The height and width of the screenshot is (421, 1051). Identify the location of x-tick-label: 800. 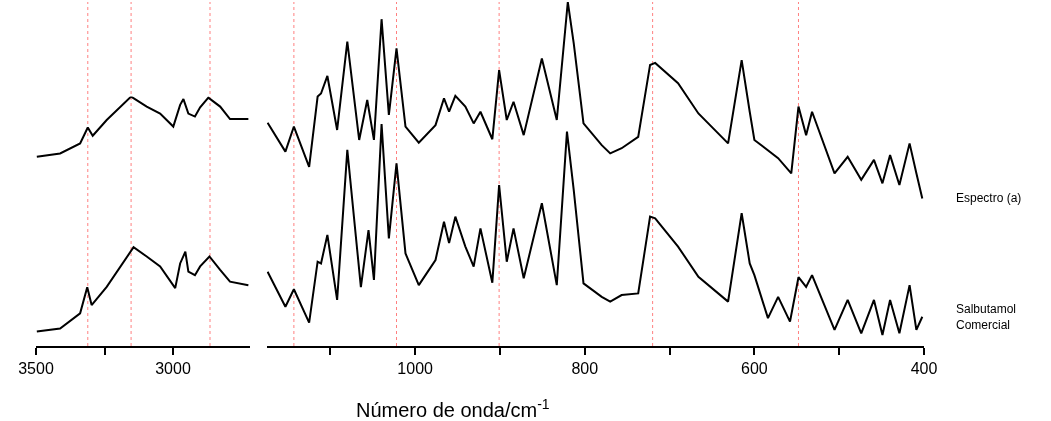
(585, 368).